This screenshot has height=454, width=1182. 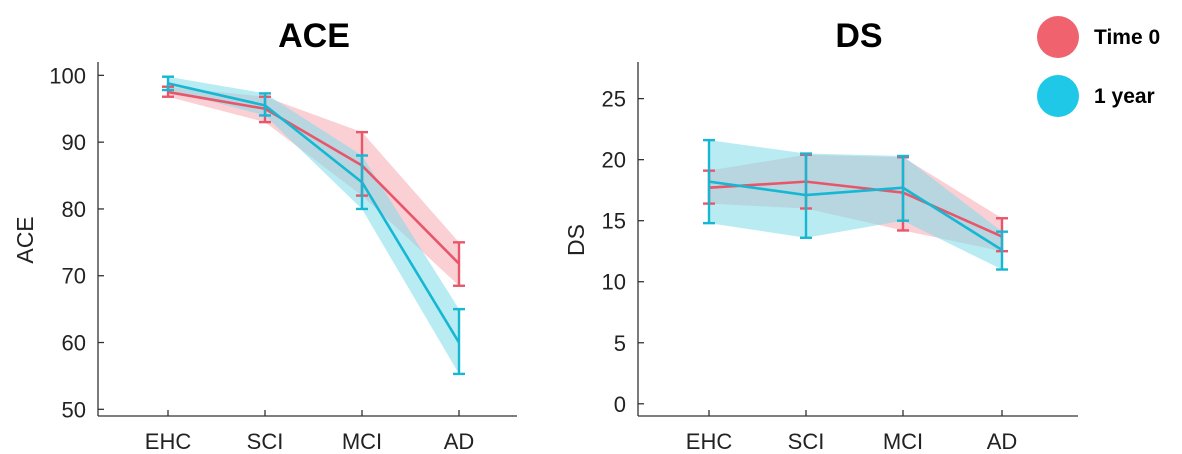 I want to click on ds-chart-title: DS, so click(x=858, y=36).